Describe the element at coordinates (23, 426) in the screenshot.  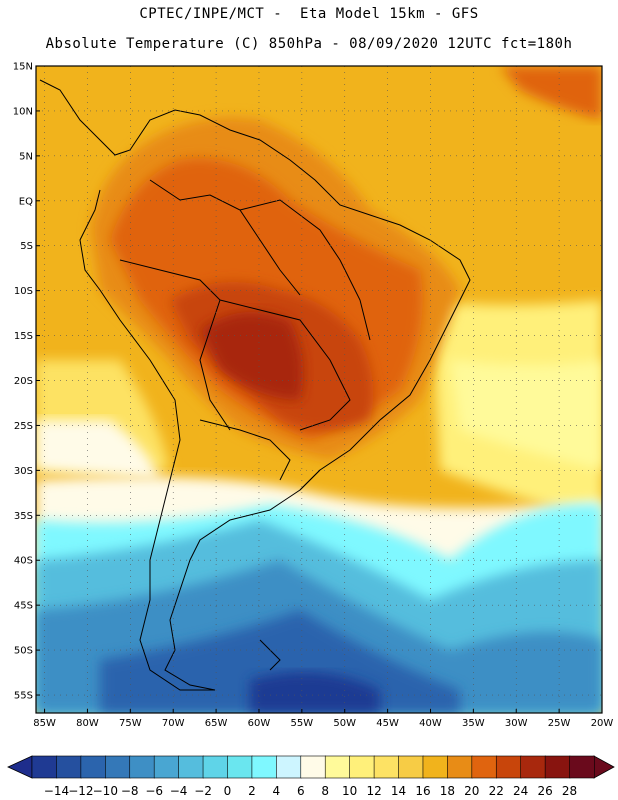
I see `lat-tick-label: 25S` at that location.